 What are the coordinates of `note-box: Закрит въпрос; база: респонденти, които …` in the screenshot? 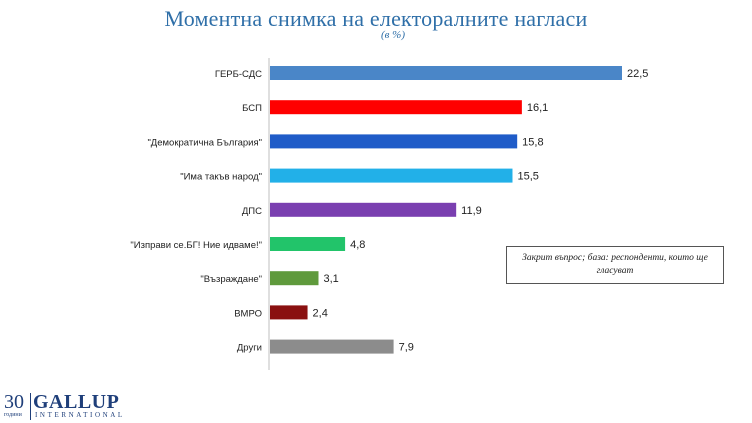 It's located at (615, 265).